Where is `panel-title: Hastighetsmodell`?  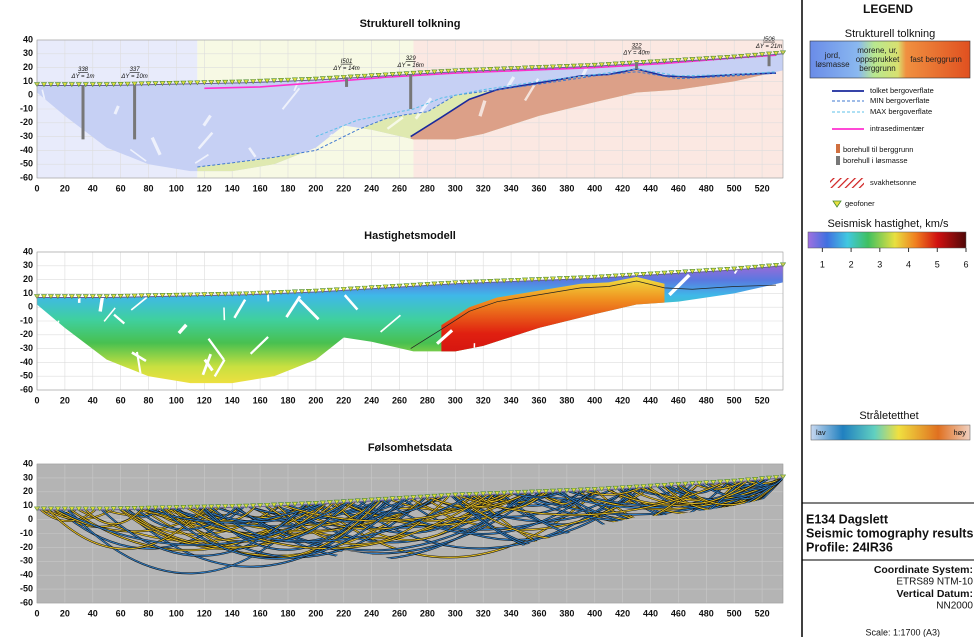
panel-title: Hastighetsmodell is located at coordinates (410, 236).